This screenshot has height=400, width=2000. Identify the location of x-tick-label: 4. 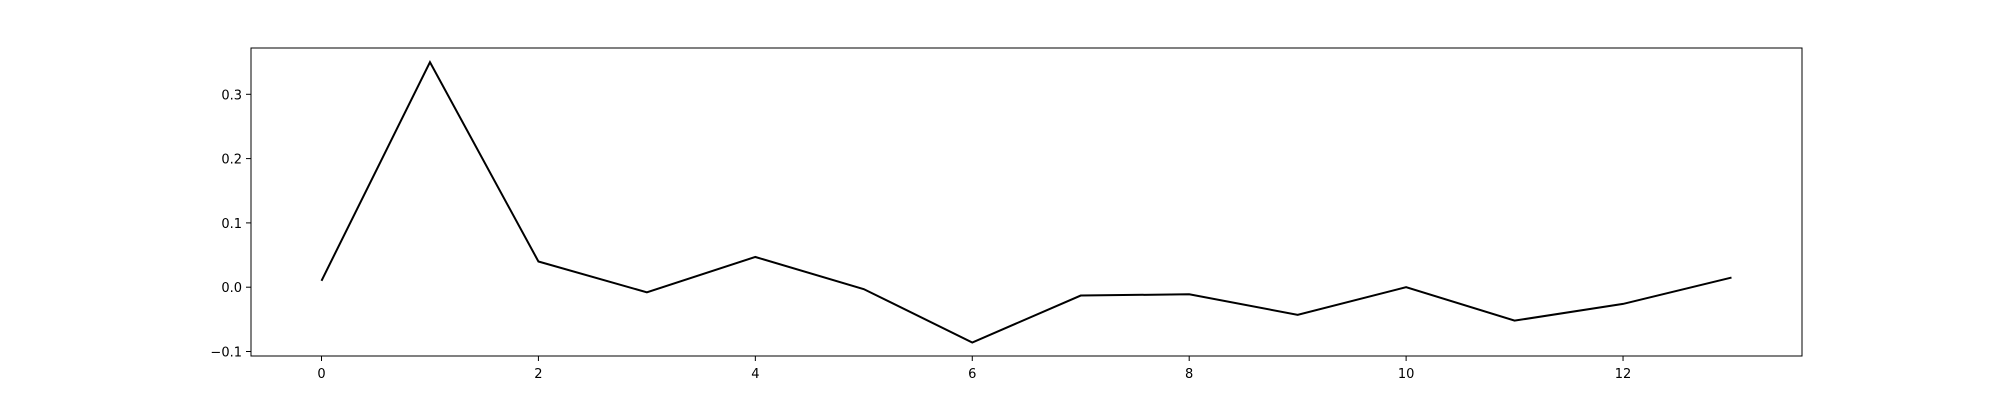
(755, 374).